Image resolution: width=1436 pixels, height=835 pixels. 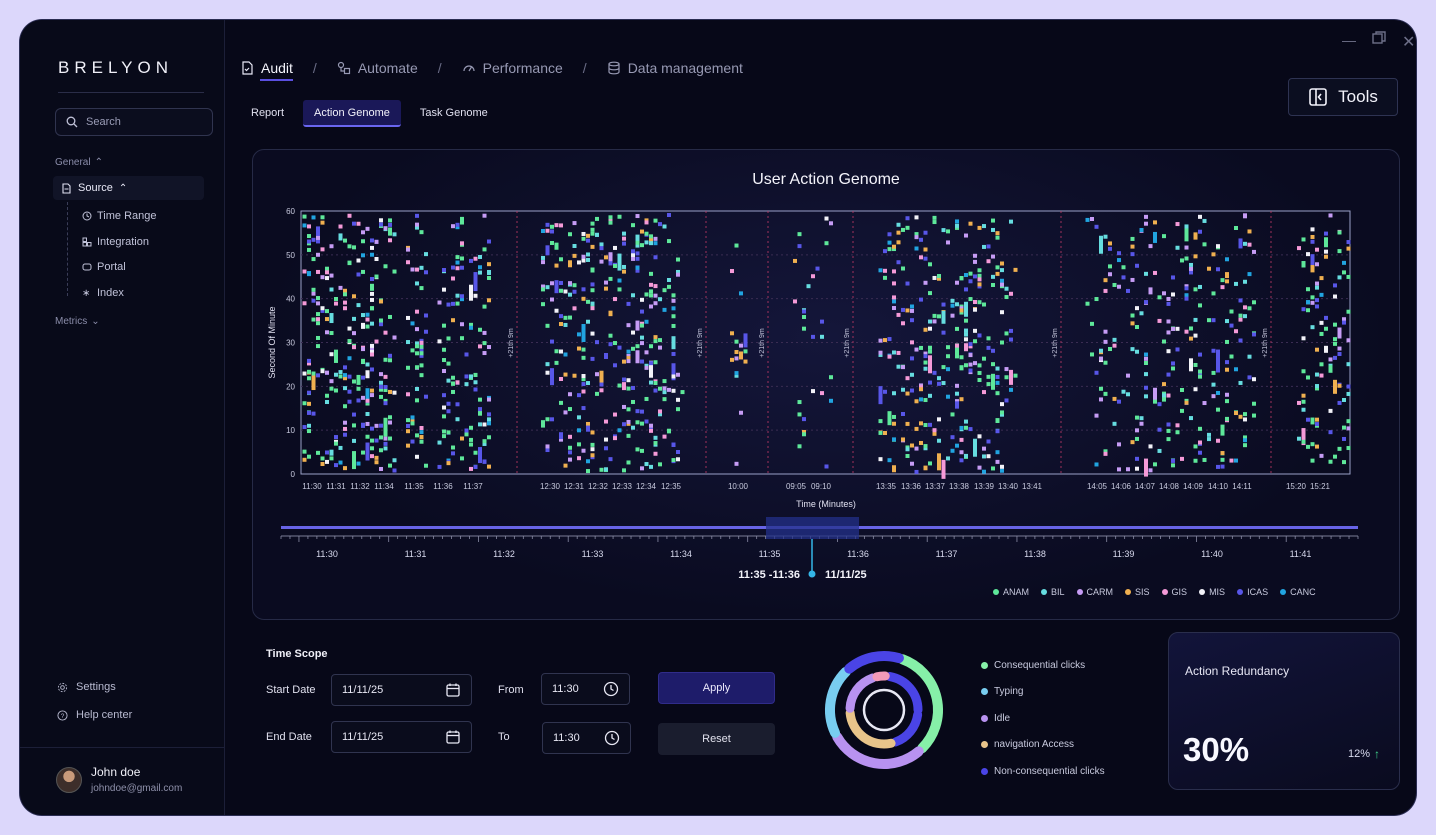 I want to click on help-center-link: ? Help center, so click(x=94, y=715).